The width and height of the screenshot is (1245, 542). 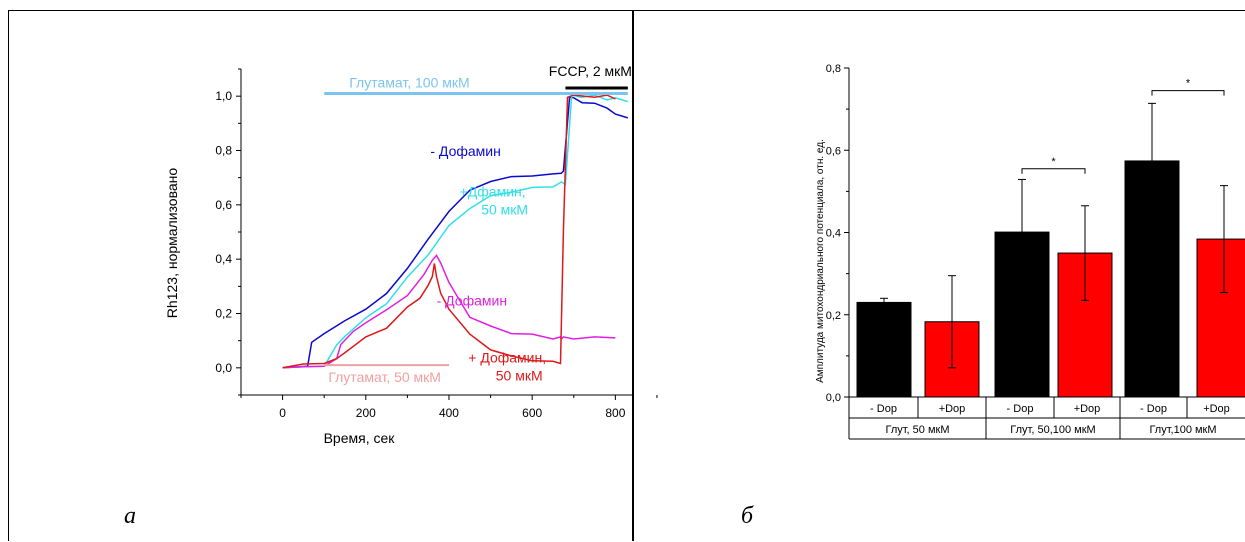 I want to click on x-tick-label: 600, so click(x=532, y=413).